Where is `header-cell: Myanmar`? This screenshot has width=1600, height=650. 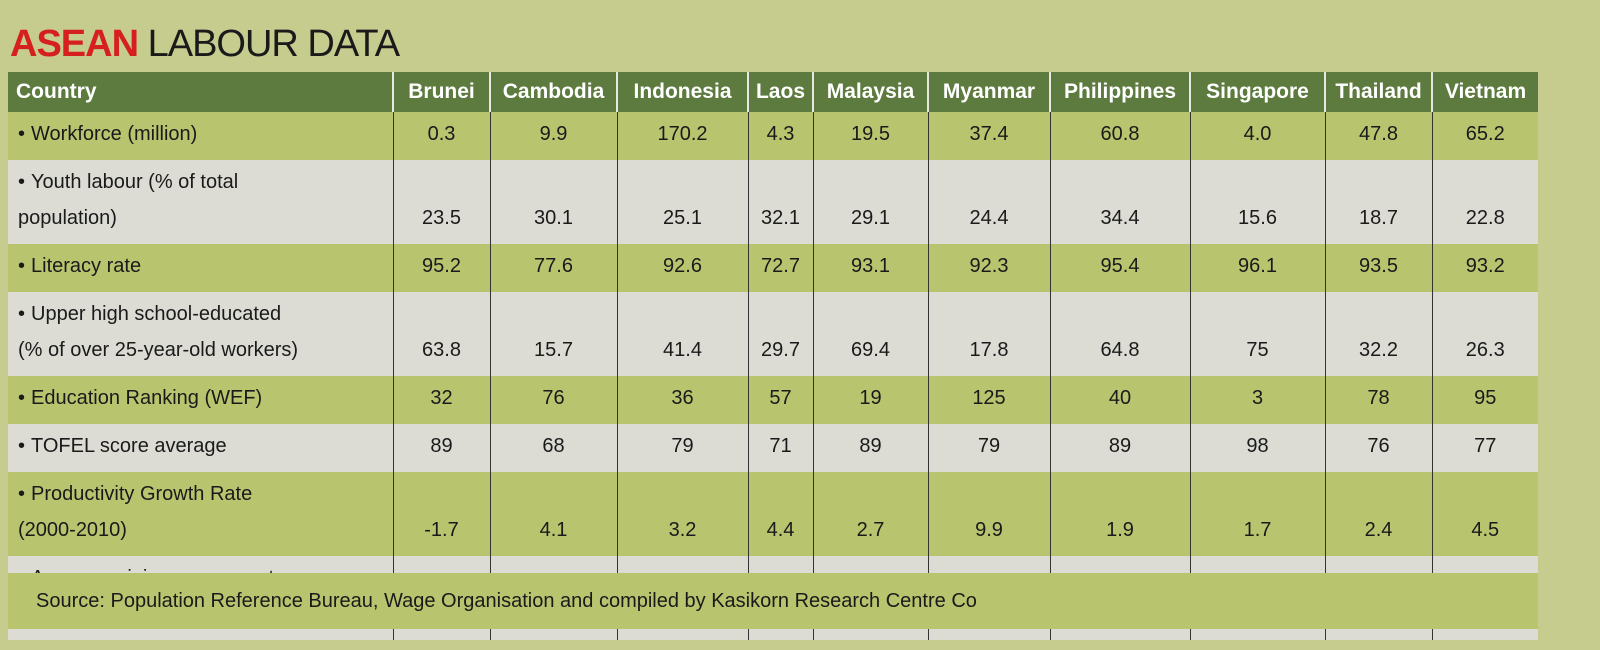 header-cell: Myanmar is located at coordinates (989, 92).